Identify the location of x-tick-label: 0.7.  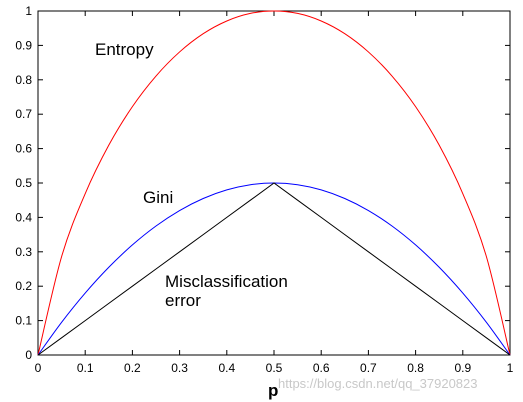
(368, 368).